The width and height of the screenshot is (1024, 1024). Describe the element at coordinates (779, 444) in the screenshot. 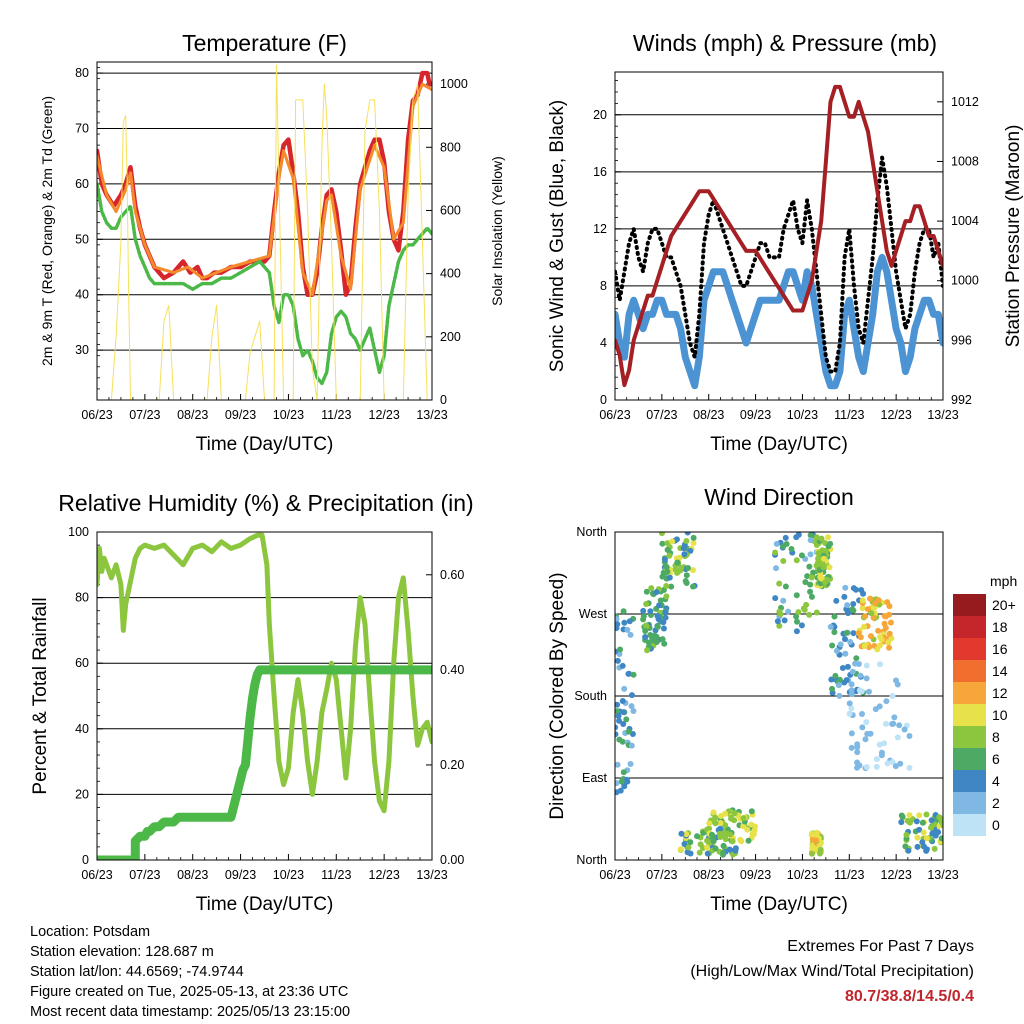

I see `winds-xlabel: Time (Day/UTC)` at that location.